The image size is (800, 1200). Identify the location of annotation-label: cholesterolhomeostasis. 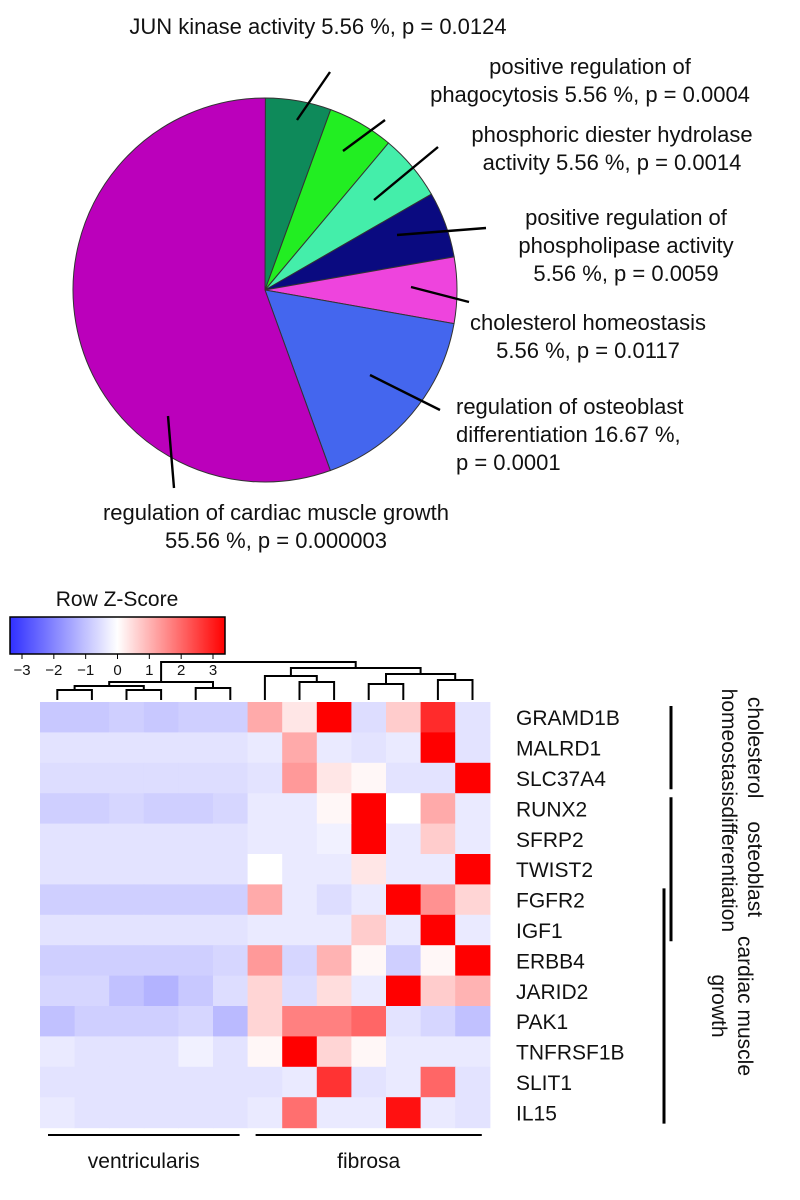
(741, 748).